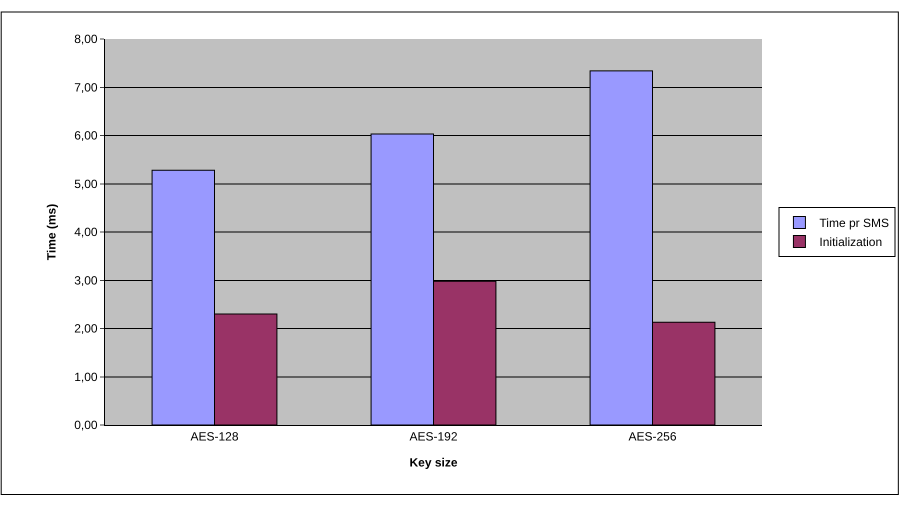  Describe the element at coordinates (86, 183) in the screenshot. I see `y-tick-label: 5,00` at that location.